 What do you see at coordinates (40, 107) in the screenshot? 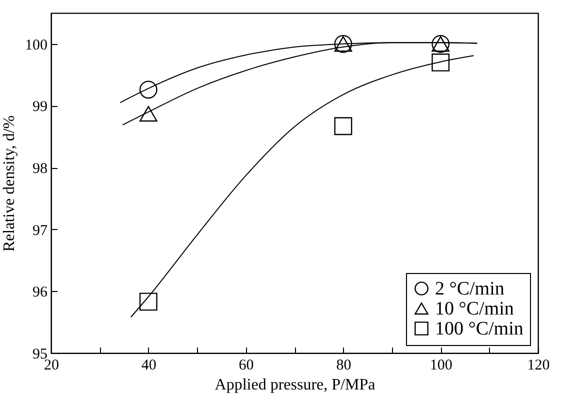
I see `y-tick-label: 99` at bounding box center [40, 107].